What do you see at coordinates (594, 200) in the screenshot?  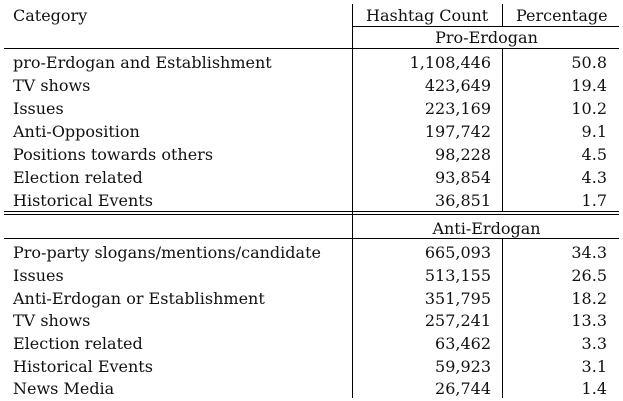 I see `row-percentage: 1.7` at bounding box center [594, 200].